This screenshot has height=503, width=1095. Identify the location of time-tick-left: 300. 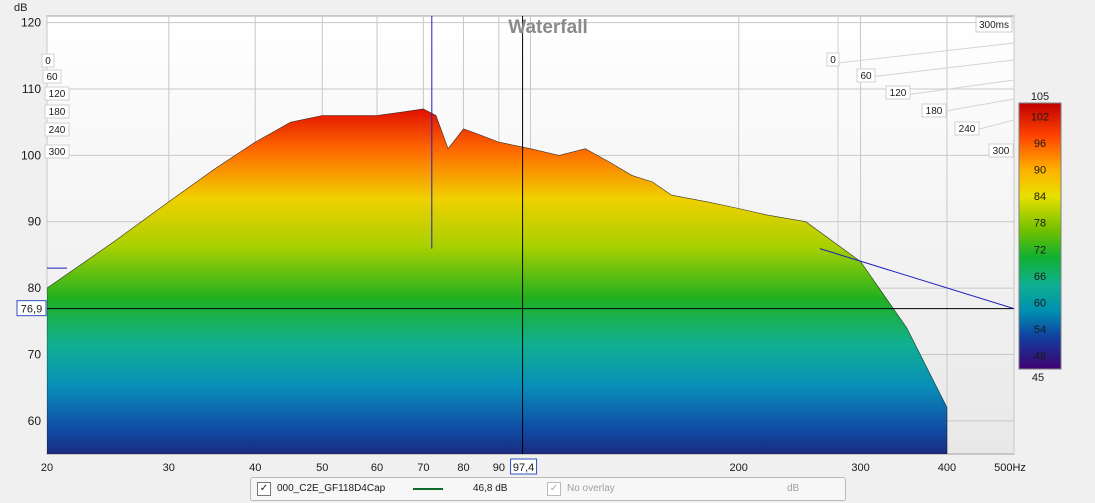
(57, 151).